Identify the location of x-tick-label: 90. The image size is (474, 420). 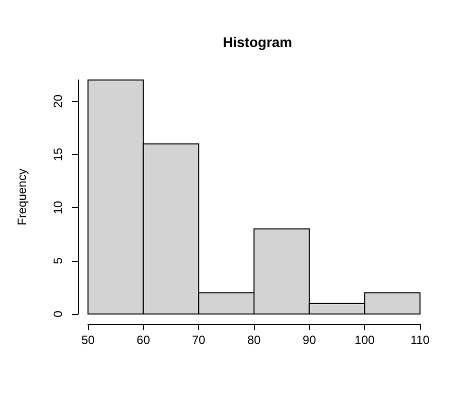
(309, 340).